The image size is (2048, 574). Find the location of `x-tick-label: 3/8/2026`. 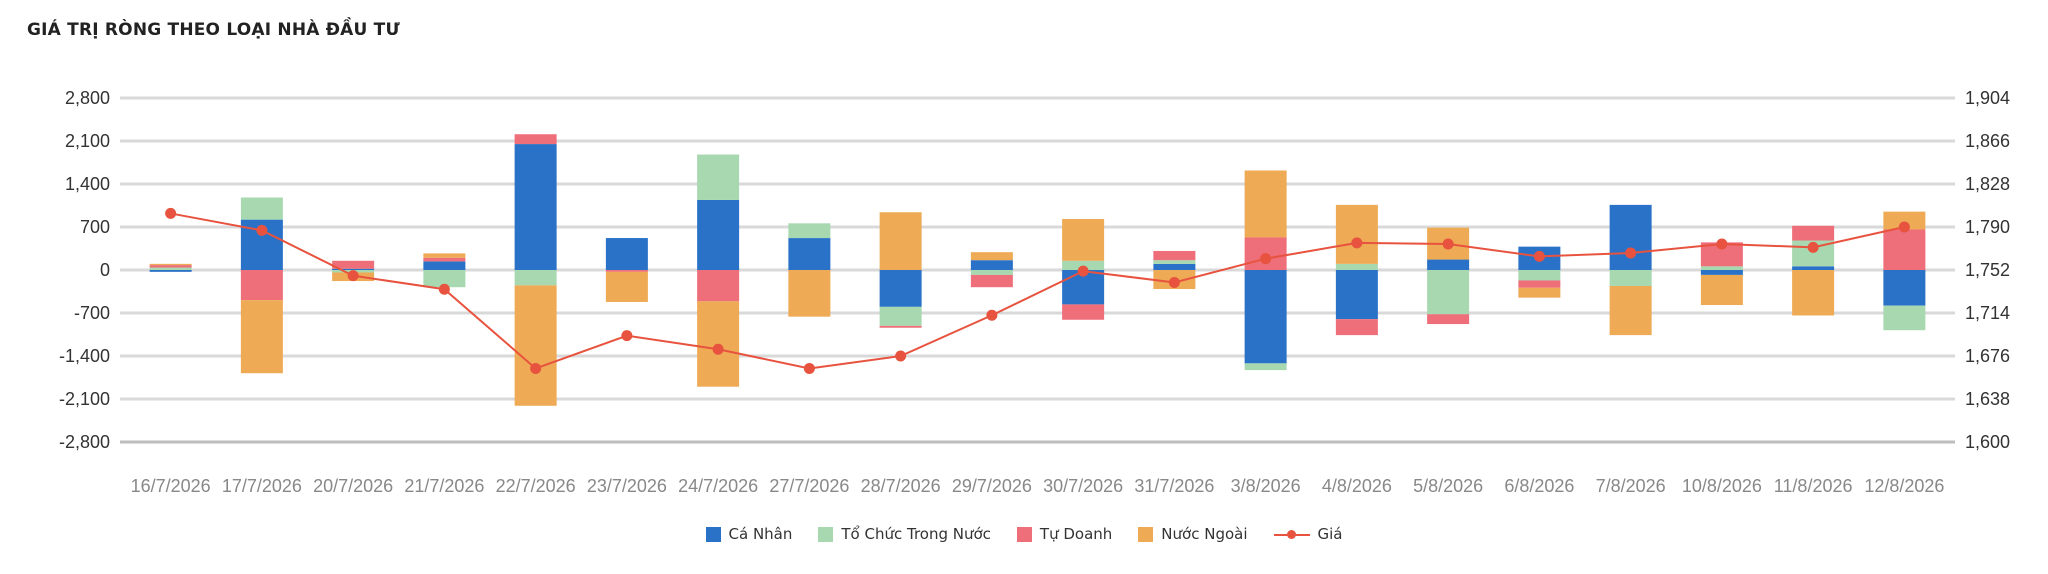

x-tick-label: 3/8/2026 is located at coordinates (1266, 486).